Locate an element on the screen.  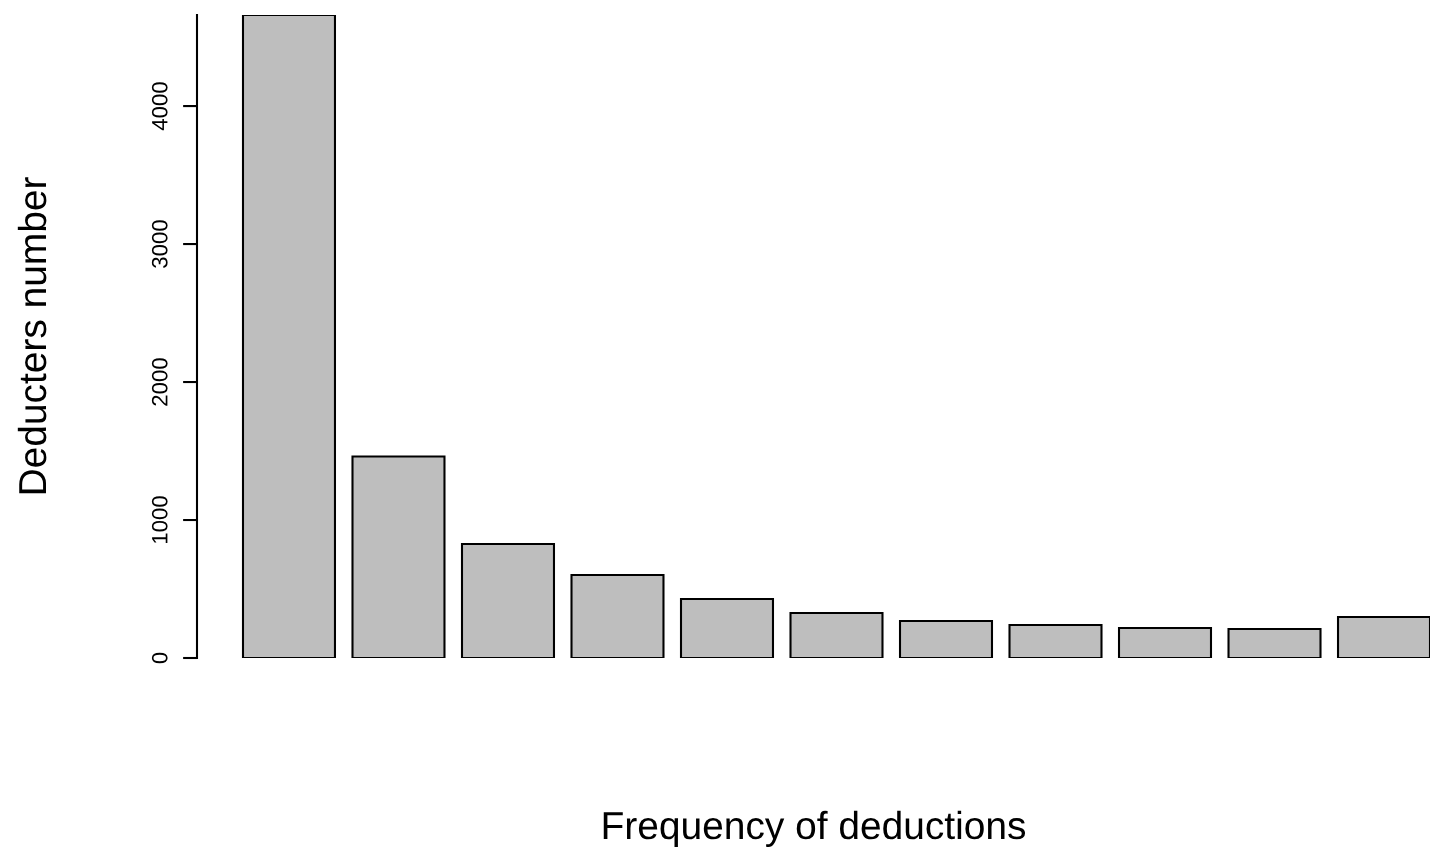
y-tick-label: 3000 is located at coordinates (159, 244).